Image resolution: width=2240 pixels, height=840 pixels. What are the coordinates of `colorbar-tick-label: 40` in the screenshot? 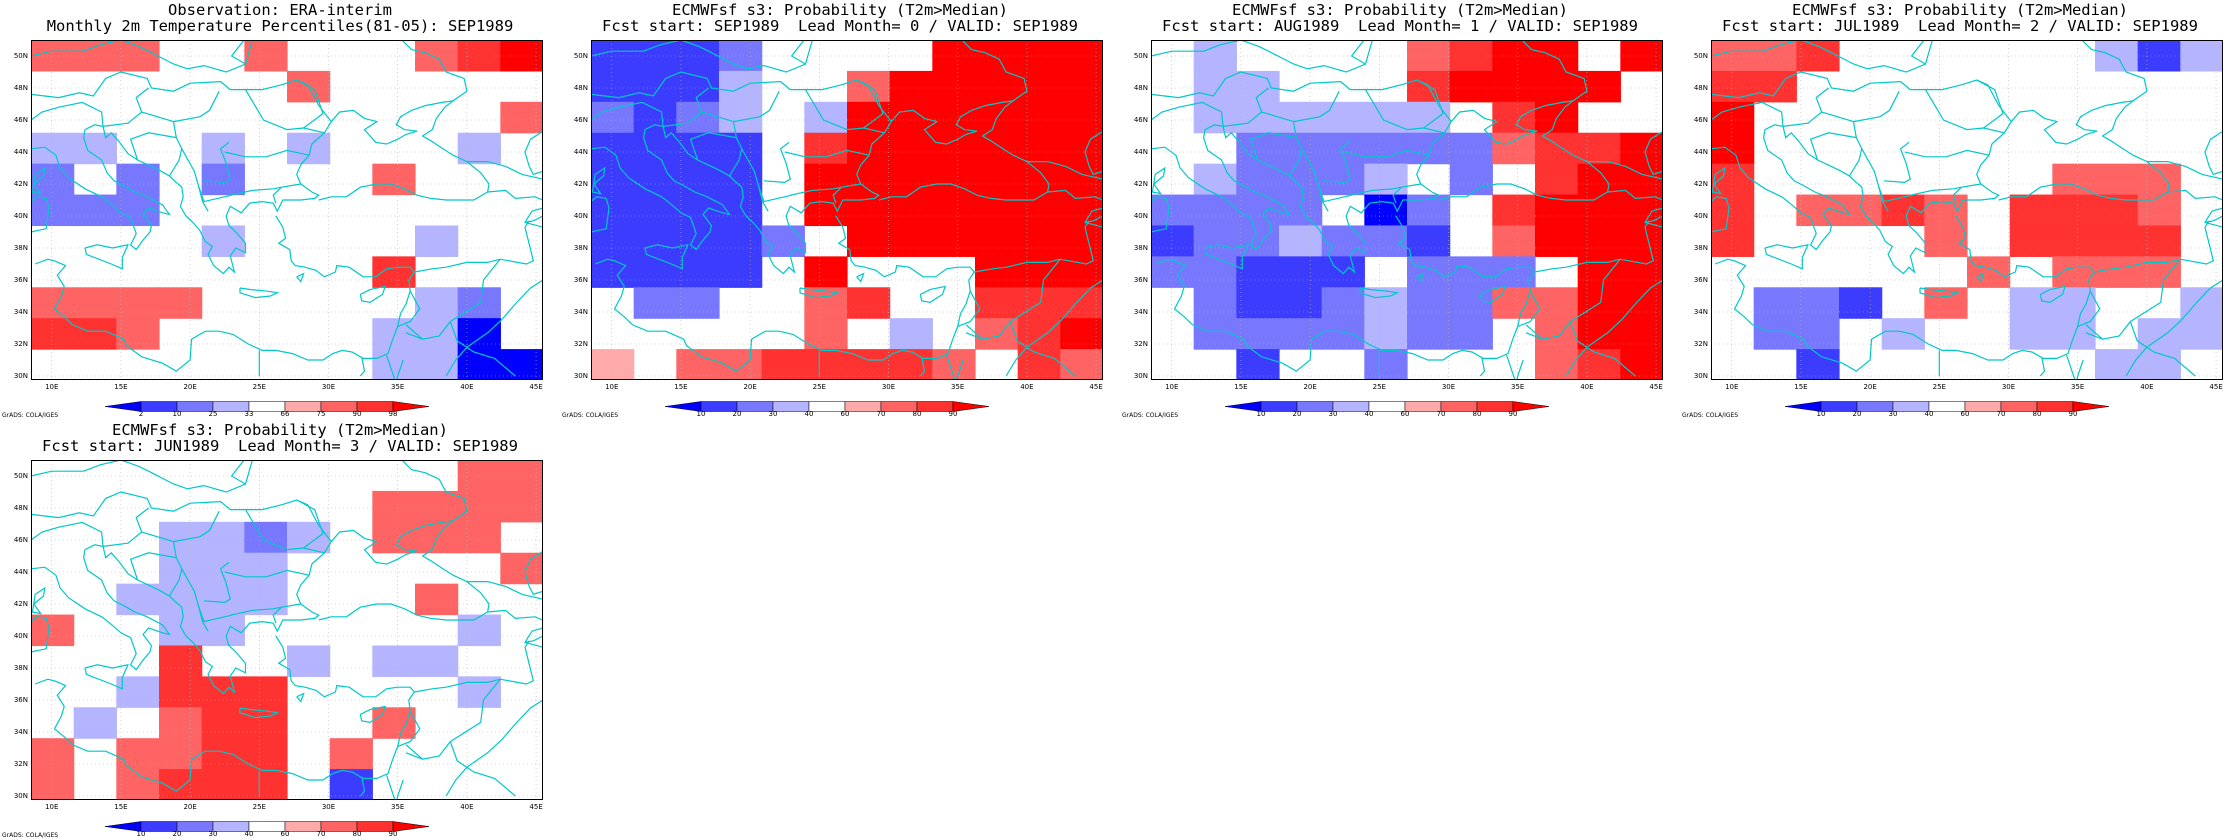 It's located at (249, 834).